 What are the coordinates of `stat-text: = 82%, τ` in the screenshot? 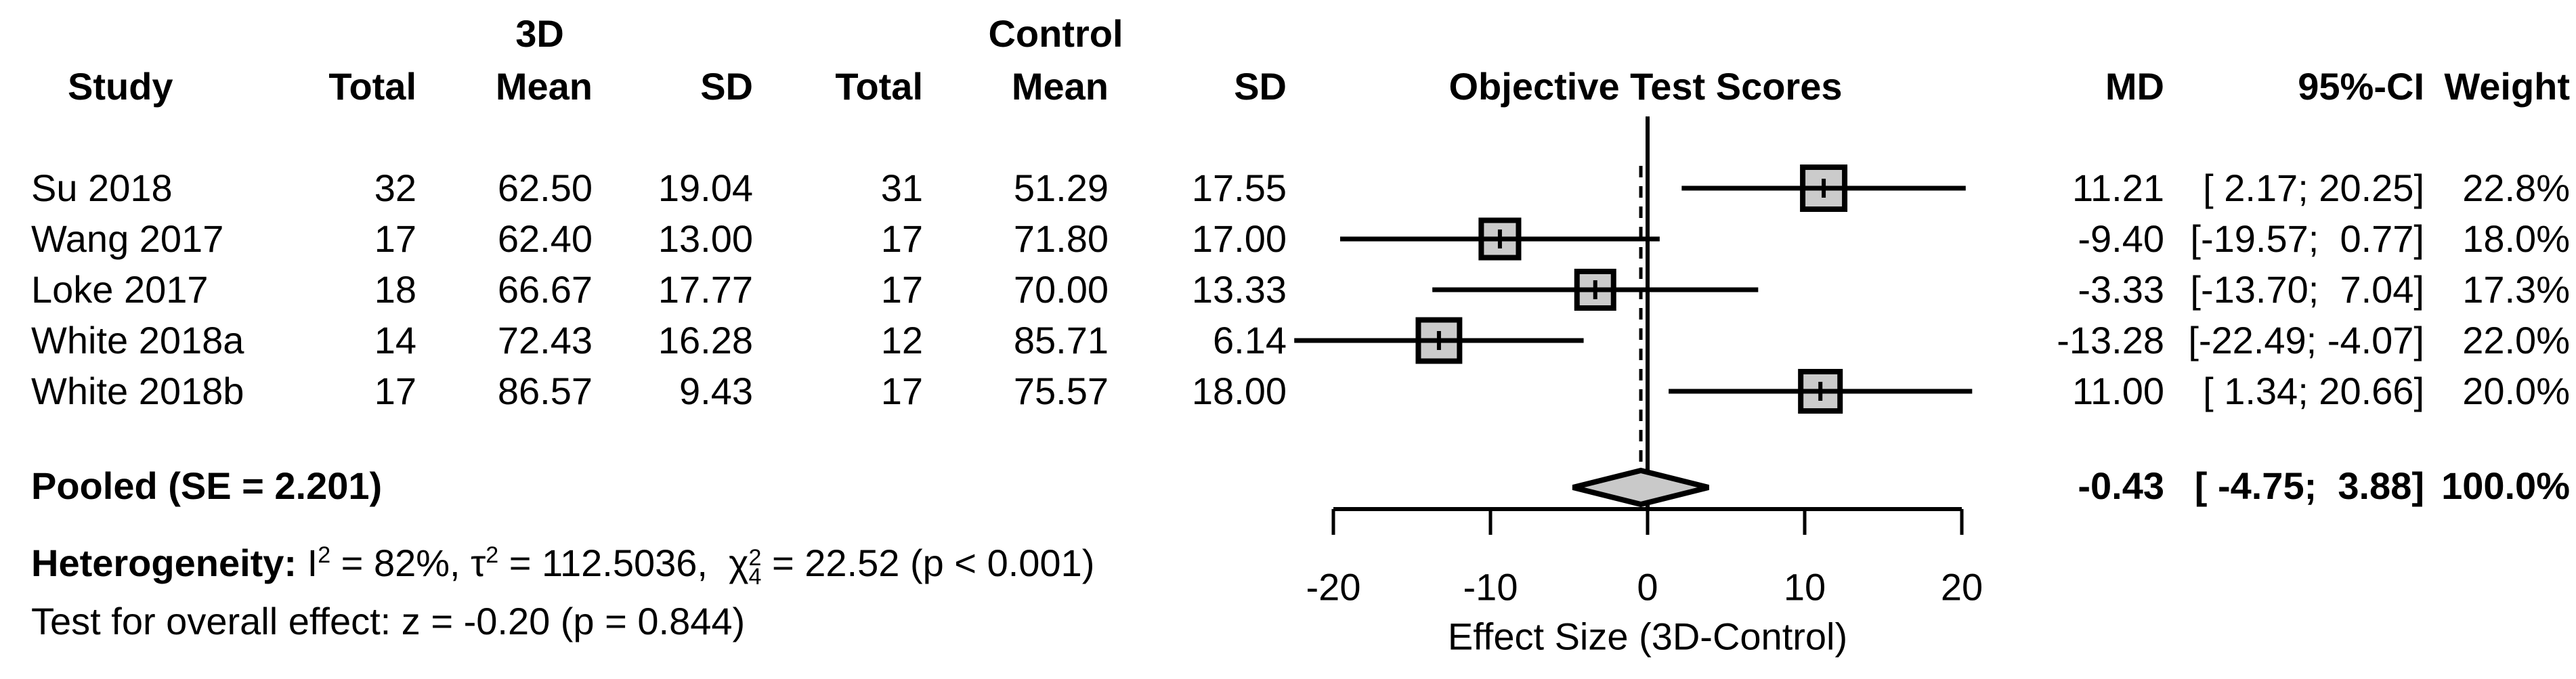 It's located at (408, 563).